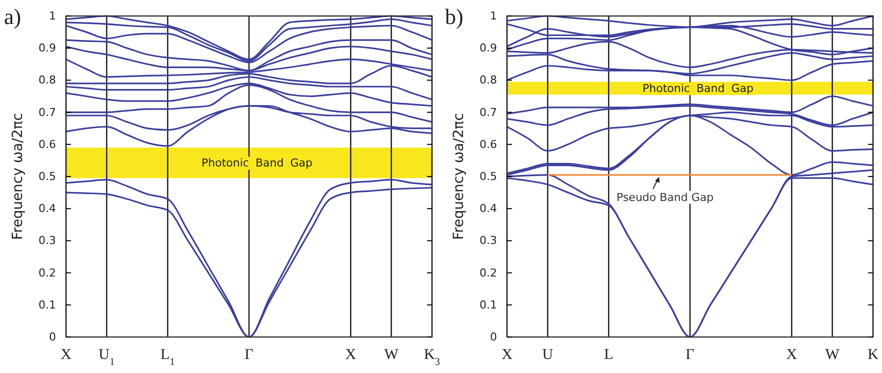  Describe the element at coordinates (548, 355) in the screenshot. I see `x-tick-label: U` at that location.